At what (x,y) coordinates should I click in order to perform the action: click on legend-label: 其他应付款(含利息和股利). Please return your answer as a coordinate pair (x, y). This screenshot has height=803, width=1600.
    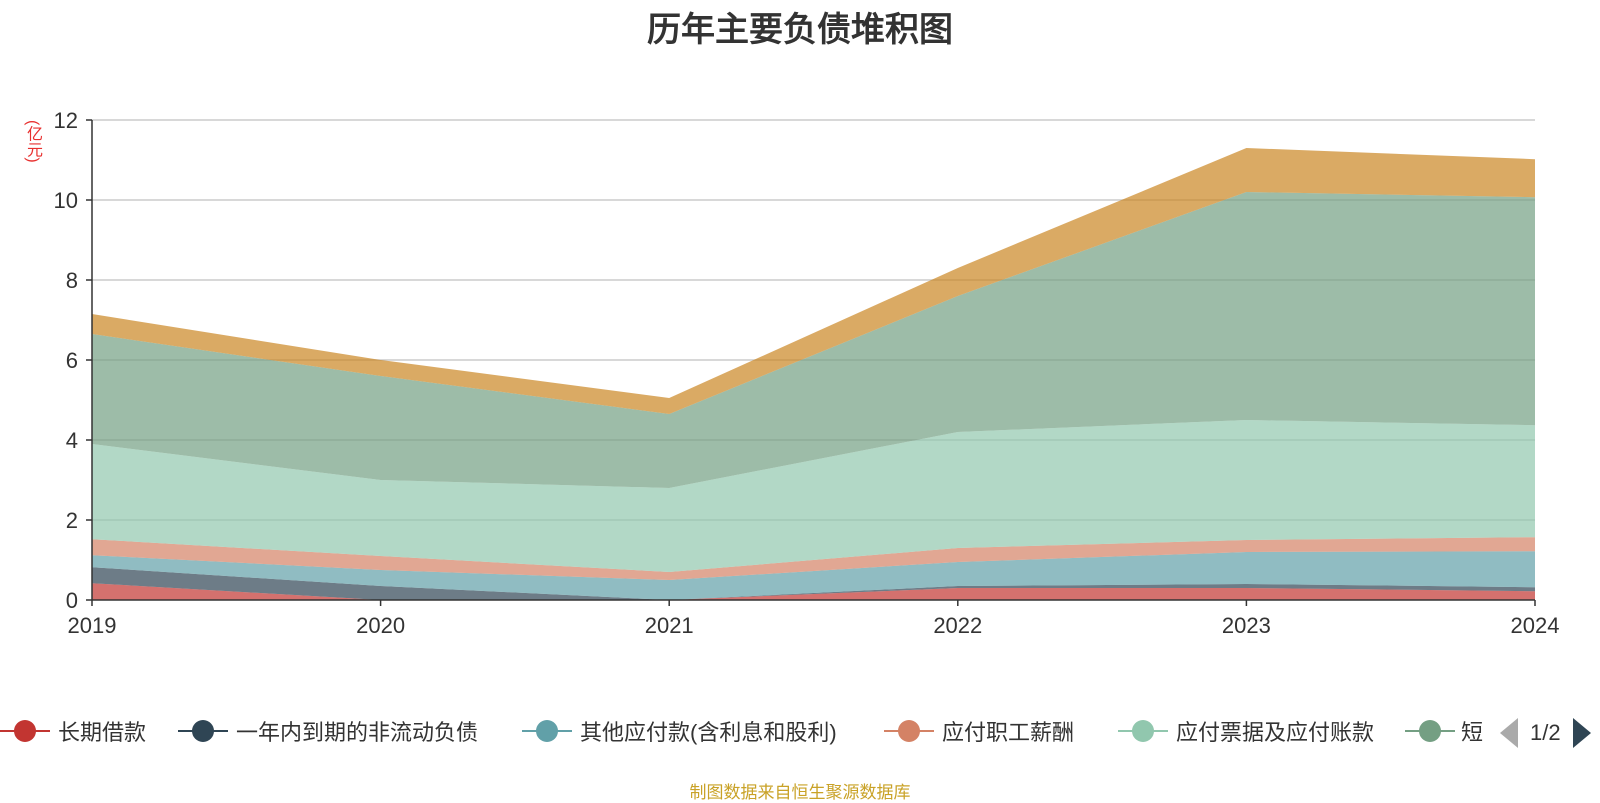
    Looking at the image, I should click on (708, 732).